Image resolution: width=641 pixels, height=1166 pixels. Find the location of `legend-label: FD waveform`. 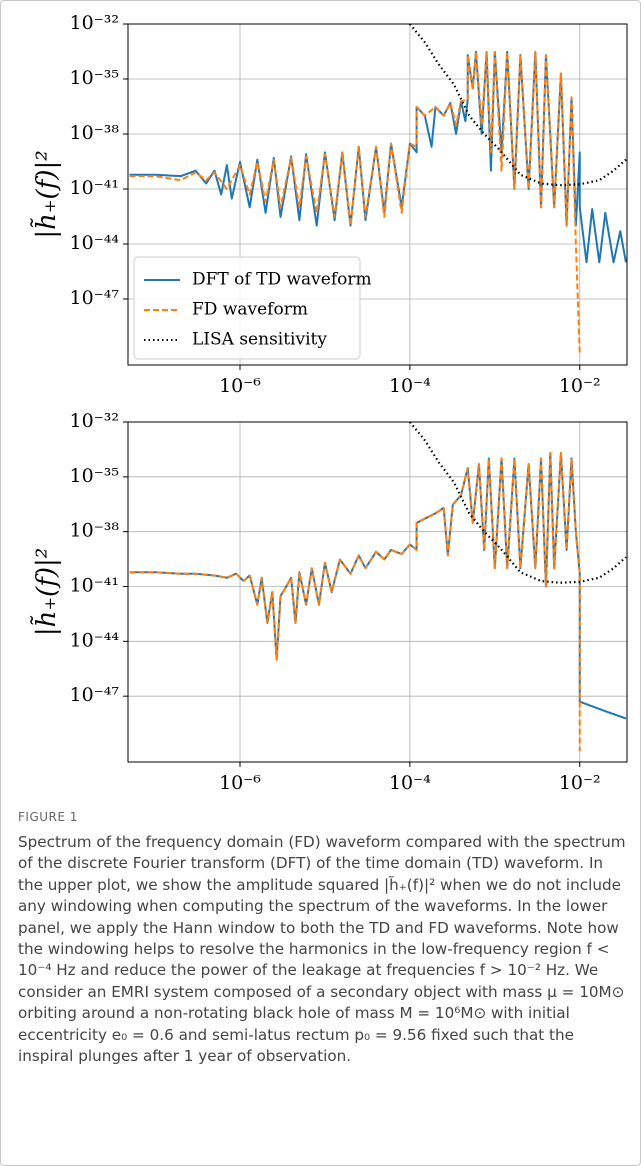

legend-label: FD waveform is located at coordinates (250, 310).